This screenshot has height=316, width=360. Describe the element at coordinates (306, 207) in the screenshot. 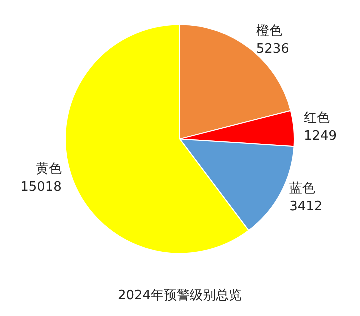

I see `data-label: 3412` at that location.